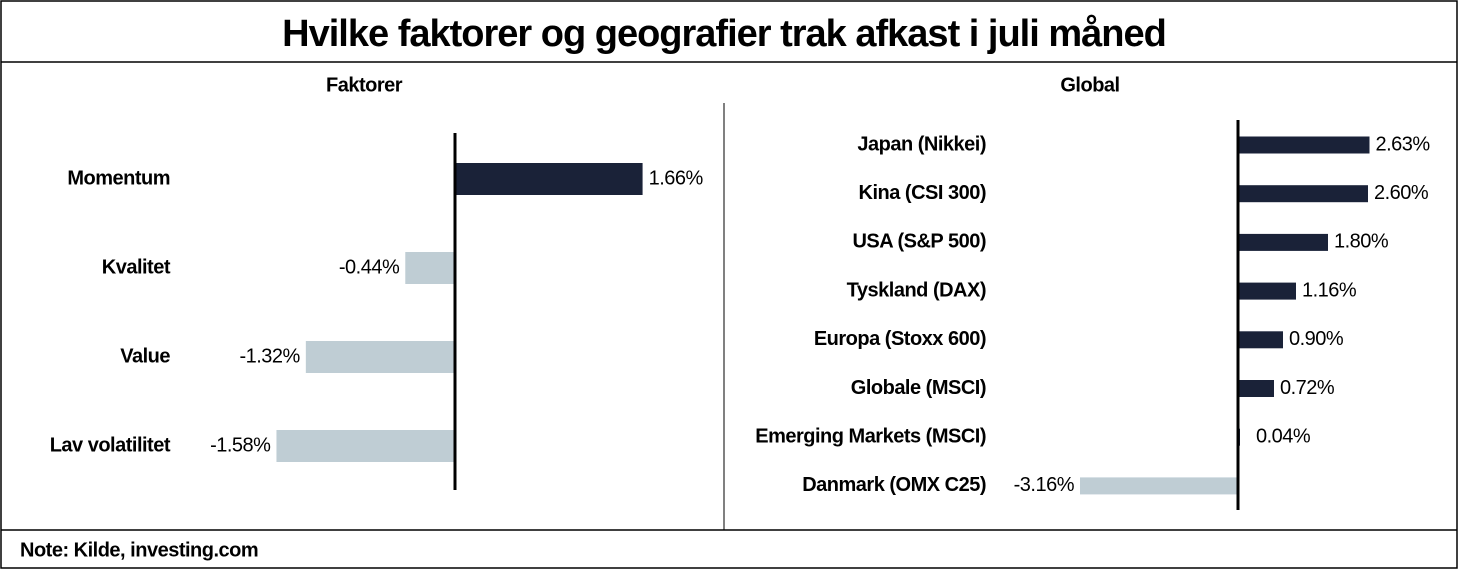  I want to click on value-label: 0.72%, so click(1307, 388).